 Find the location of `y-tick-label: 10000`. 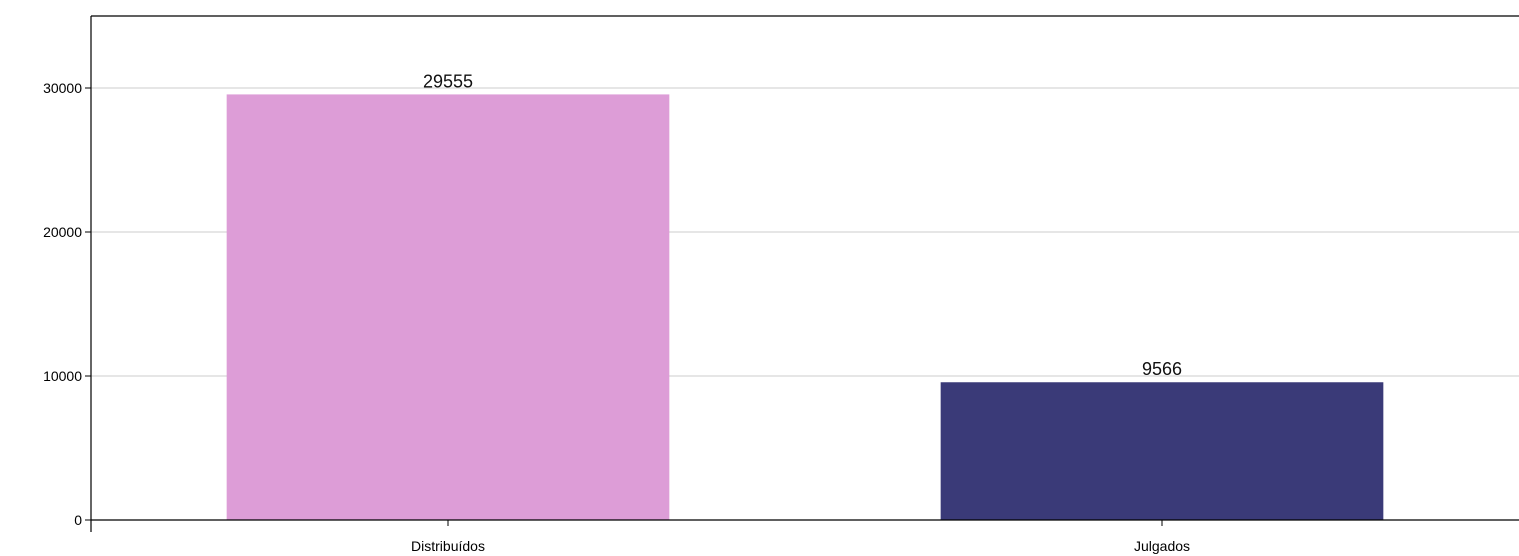

y-tick-label: 10000 is located at coordinates (62, 376).